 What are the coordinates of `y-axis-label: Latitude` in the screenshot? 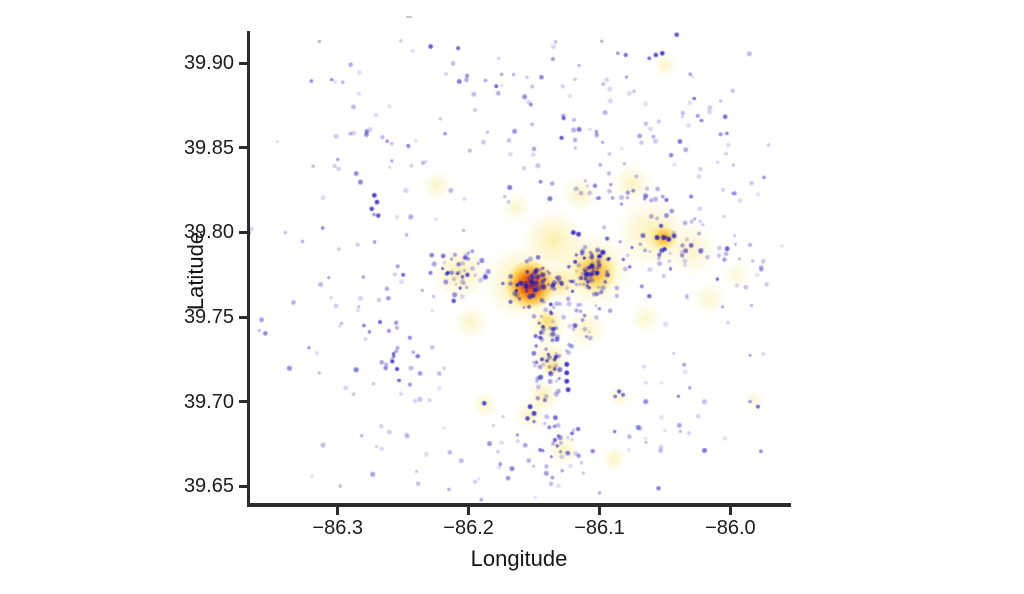 It's located at (195, 271).